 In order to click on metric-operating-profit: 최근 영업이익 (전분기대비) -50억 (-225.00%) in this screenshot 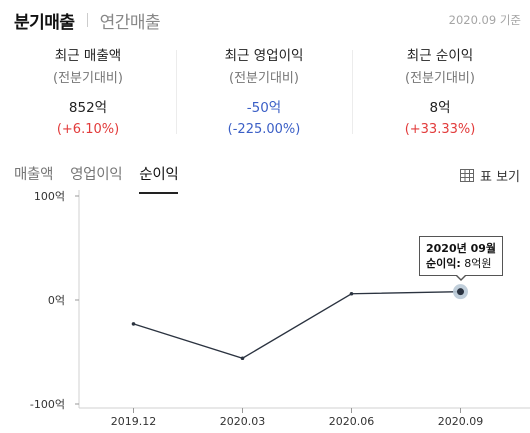, I will do `click(264, 94)`.